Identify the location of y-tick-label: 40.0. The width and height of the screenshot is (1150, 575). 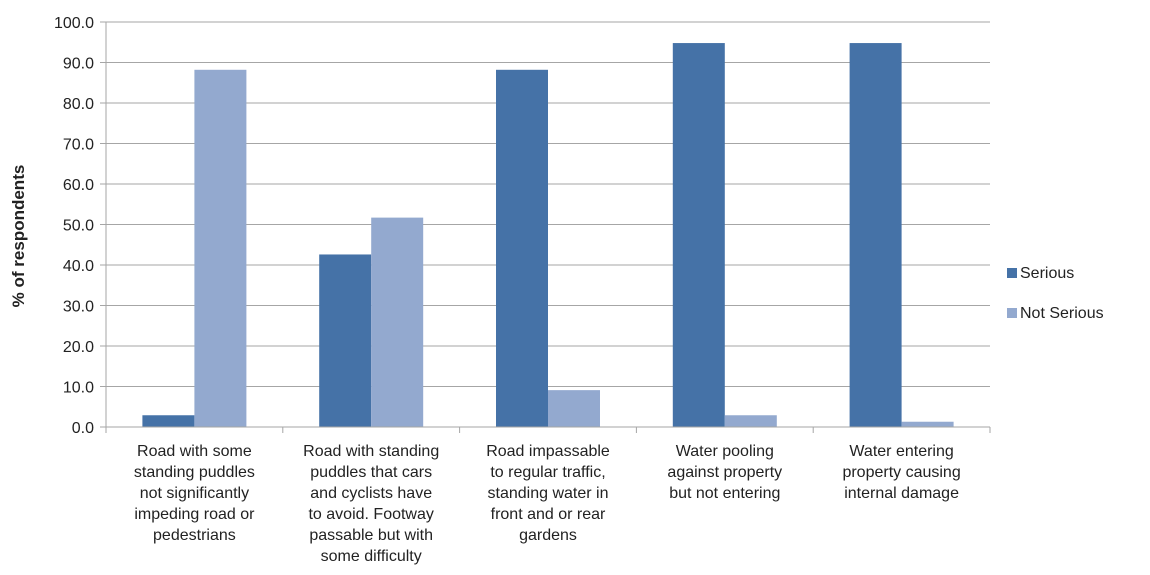
(78, 266).